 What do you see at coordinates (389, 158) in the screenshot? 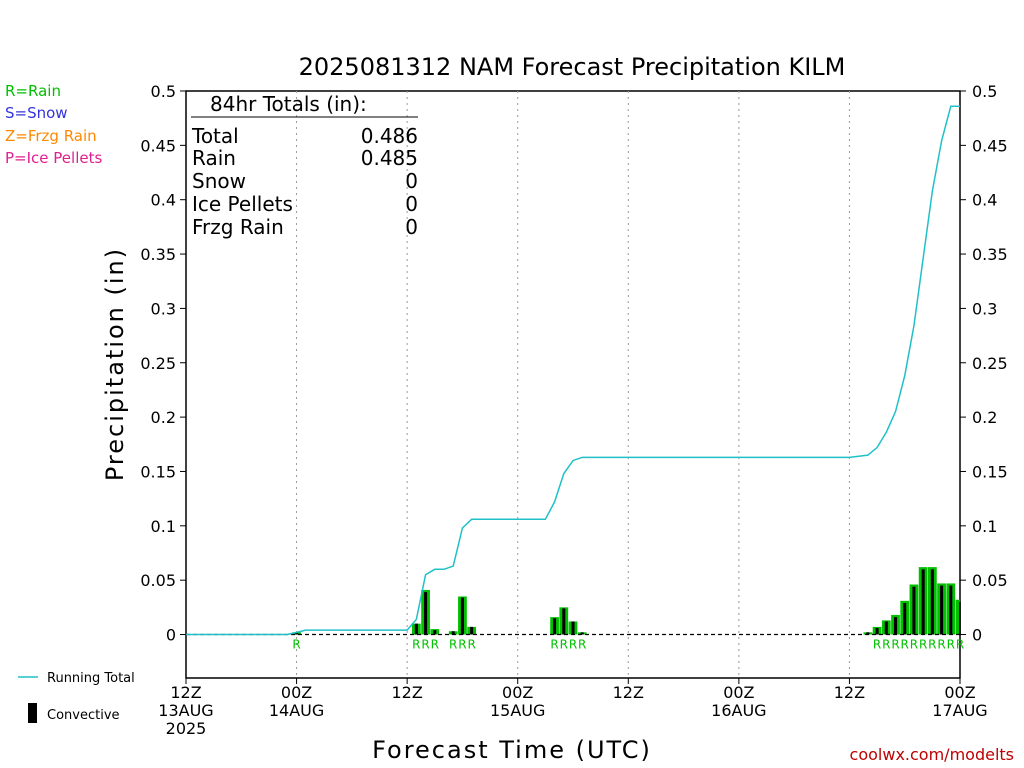
I see `totals-value-rain: 0.485` at bounding box center [389, 158].